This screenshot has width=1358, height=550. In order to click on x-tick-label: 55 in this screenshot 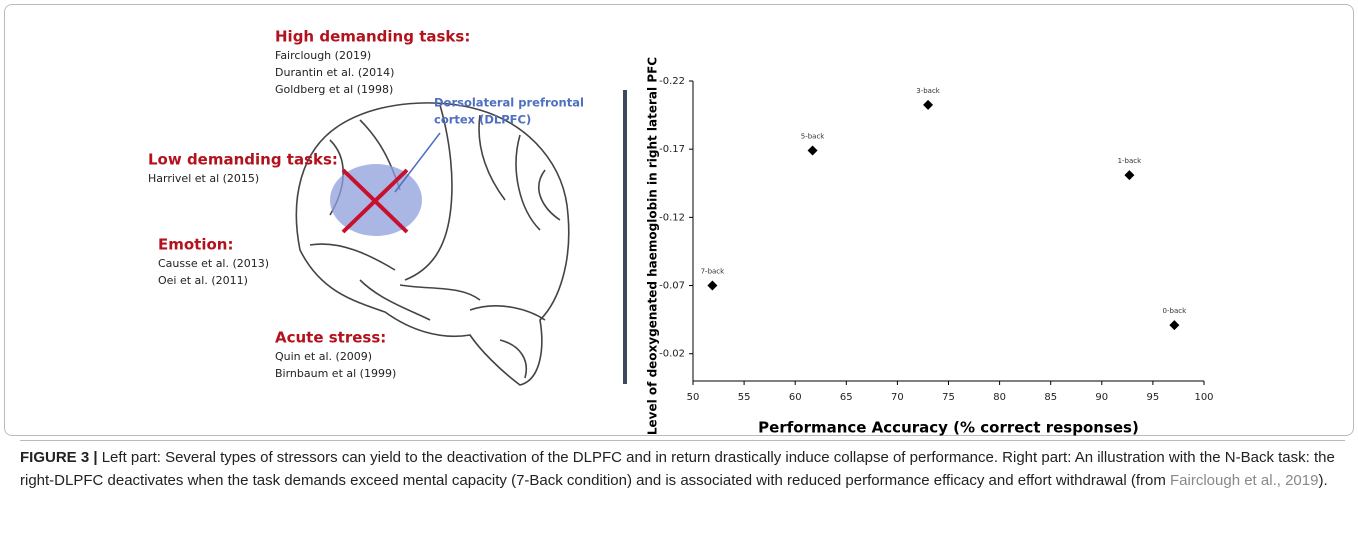, I will do `click(744, 397)`.